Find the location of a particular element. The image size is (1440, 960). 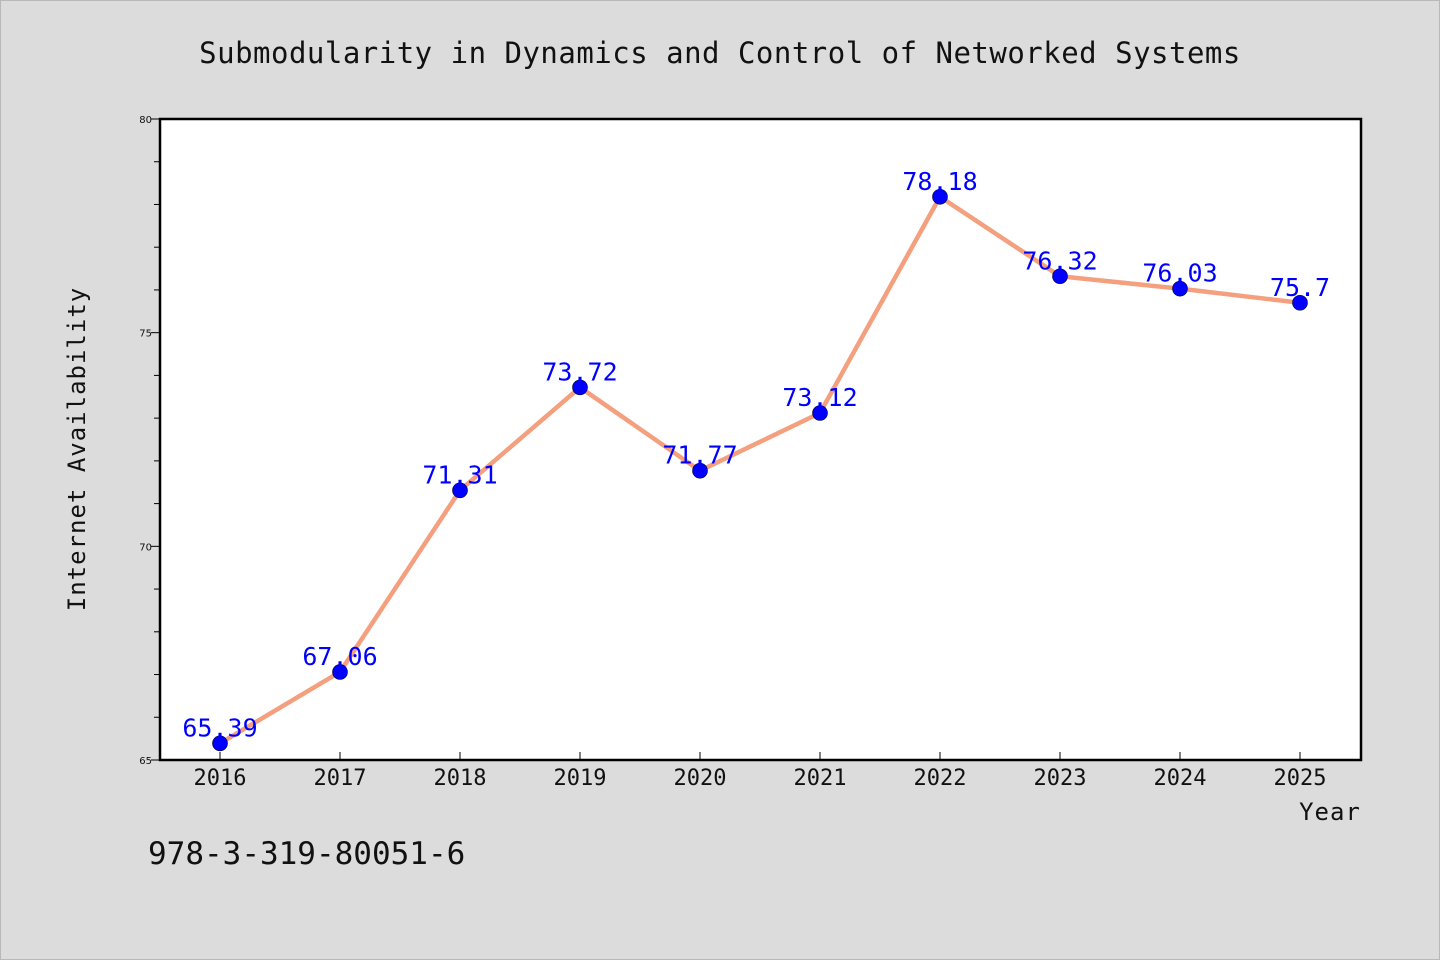

x-tick-label: 2019 is located at coordinates (580, 778).